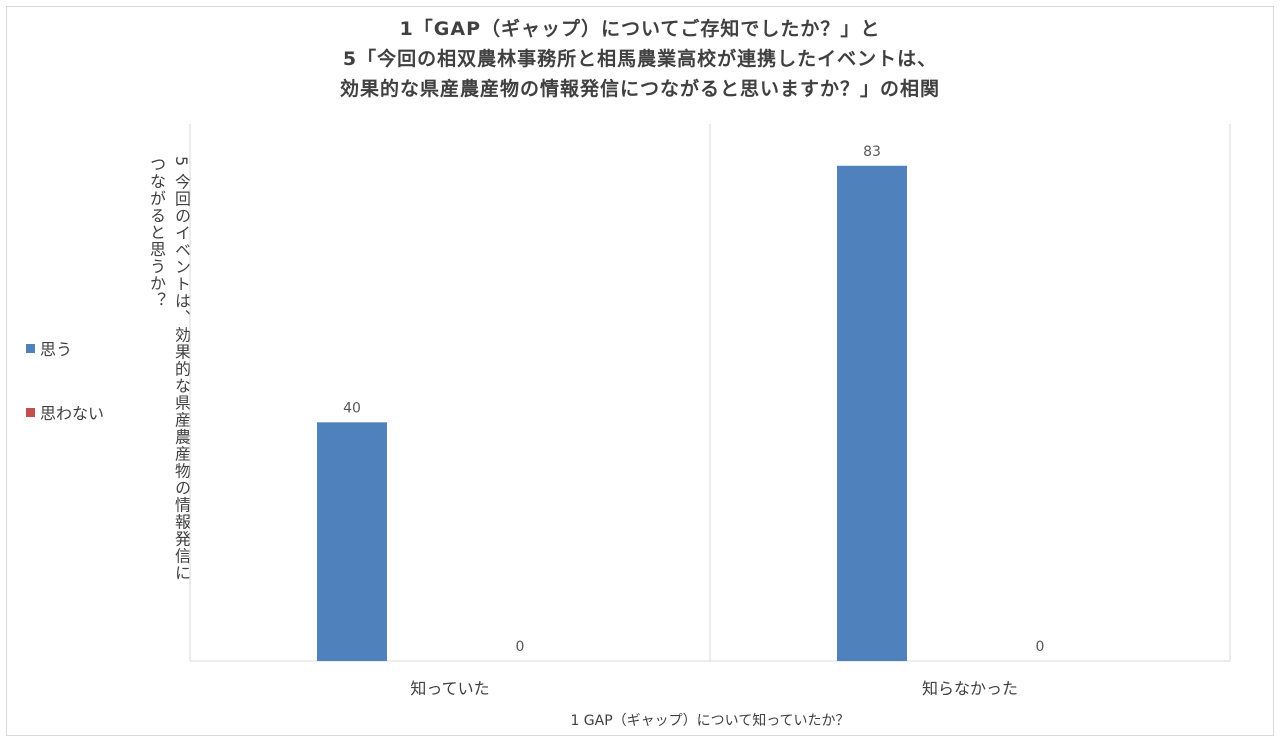 The width and height of the screenshot is (1282, 742). I want to click on legend-label-series-2: 思わない, so click(72, 413).